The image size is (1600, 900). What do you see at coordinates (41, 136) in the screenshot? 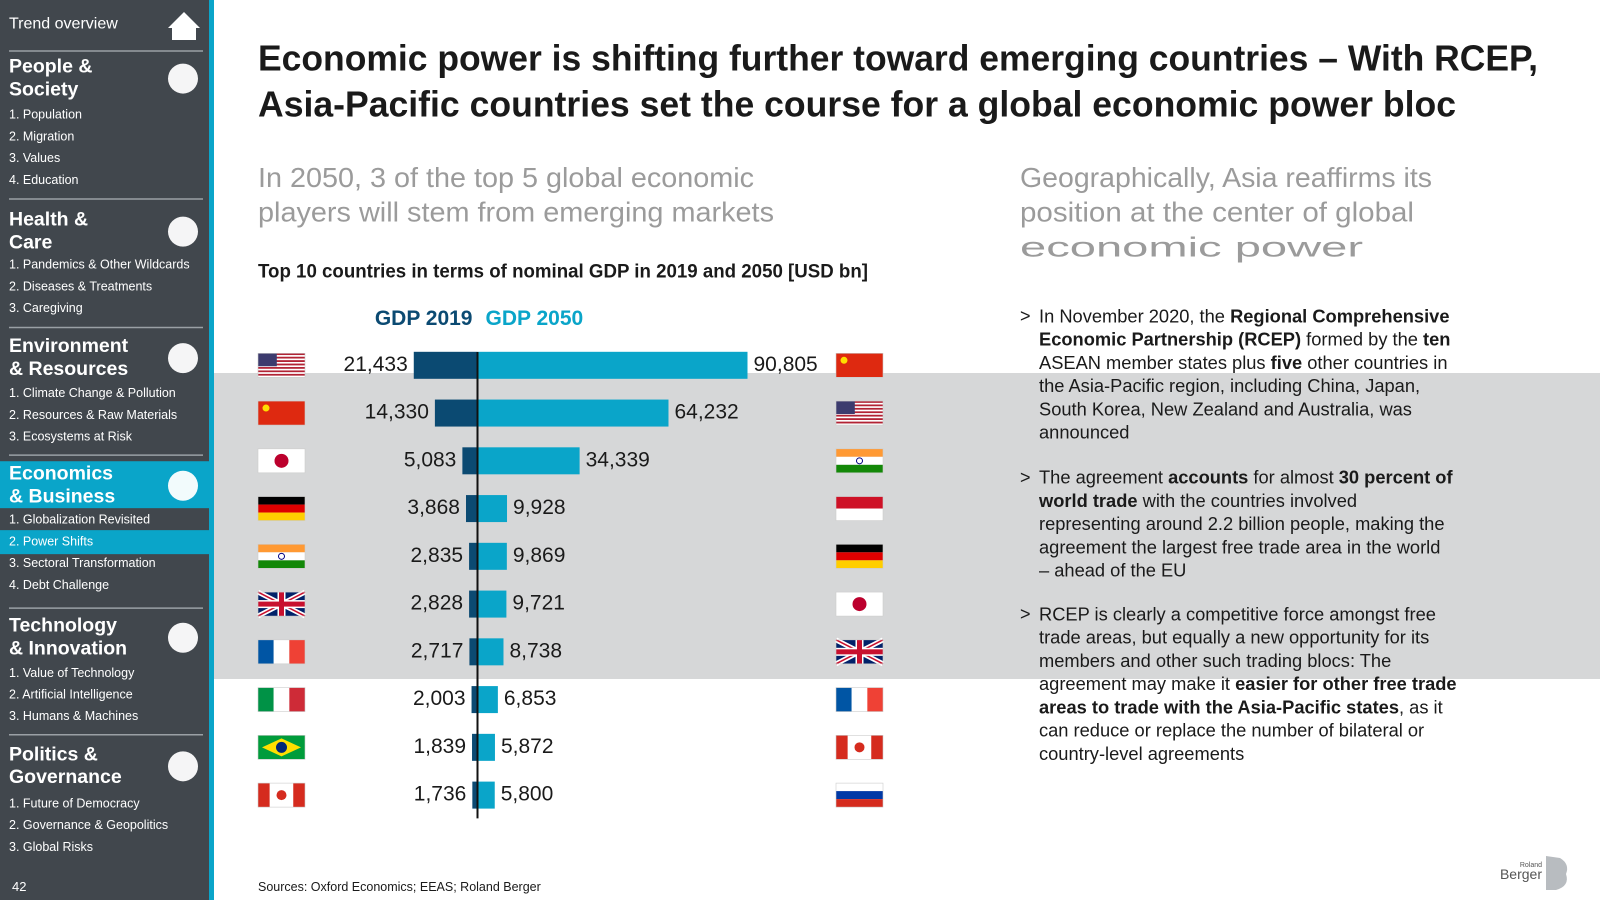
I see `menu-item: 2. Migration` at bounding box center [41, 136].